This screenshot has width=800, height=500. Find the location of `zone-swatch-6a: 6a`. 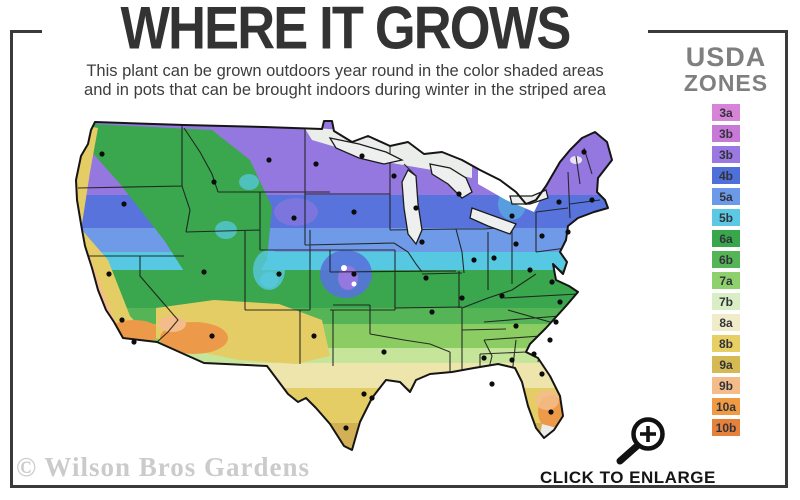

zone-swatch-6a: 6a is located at coordinates (726, 238).